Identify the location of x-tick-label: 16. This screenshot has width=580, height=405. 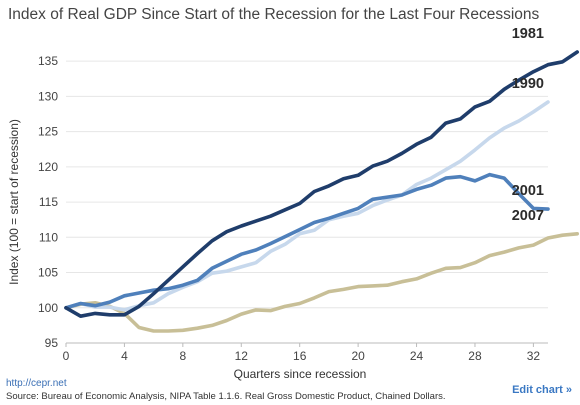
(300, 356).